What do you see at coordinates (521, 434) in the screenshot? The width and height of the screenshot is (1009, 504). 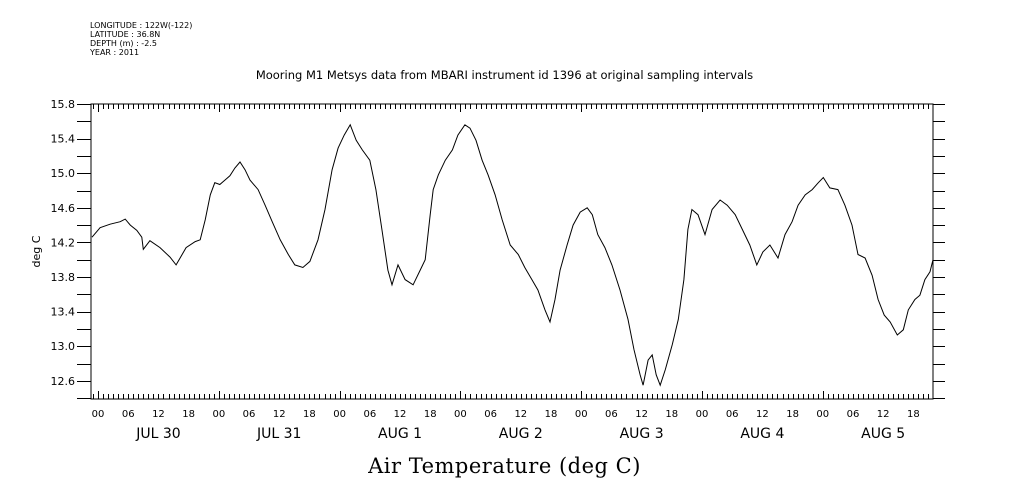 I see `x-day-label: AUG 2` at bounding box center [521, 434].